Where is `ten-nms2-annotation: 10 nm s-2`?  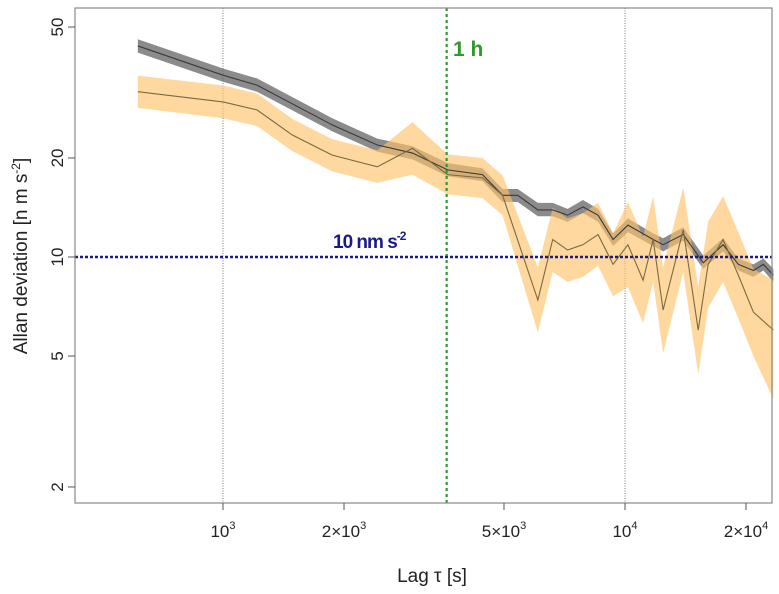
ten-nms2-annotation: 10 nm s-2 is located at coordinates (370, 241).